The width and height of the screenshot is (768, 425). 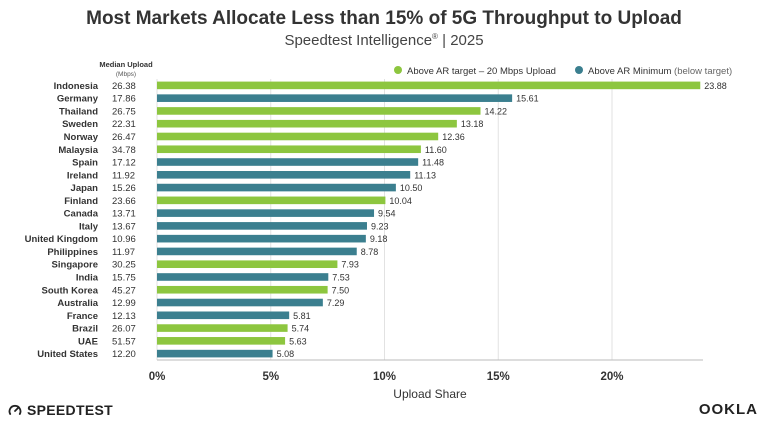 What do you see at coordinates (728, 409) in the screenshot?
I see `ookla-logo: OOKLA` at bounding box center [728, 409].